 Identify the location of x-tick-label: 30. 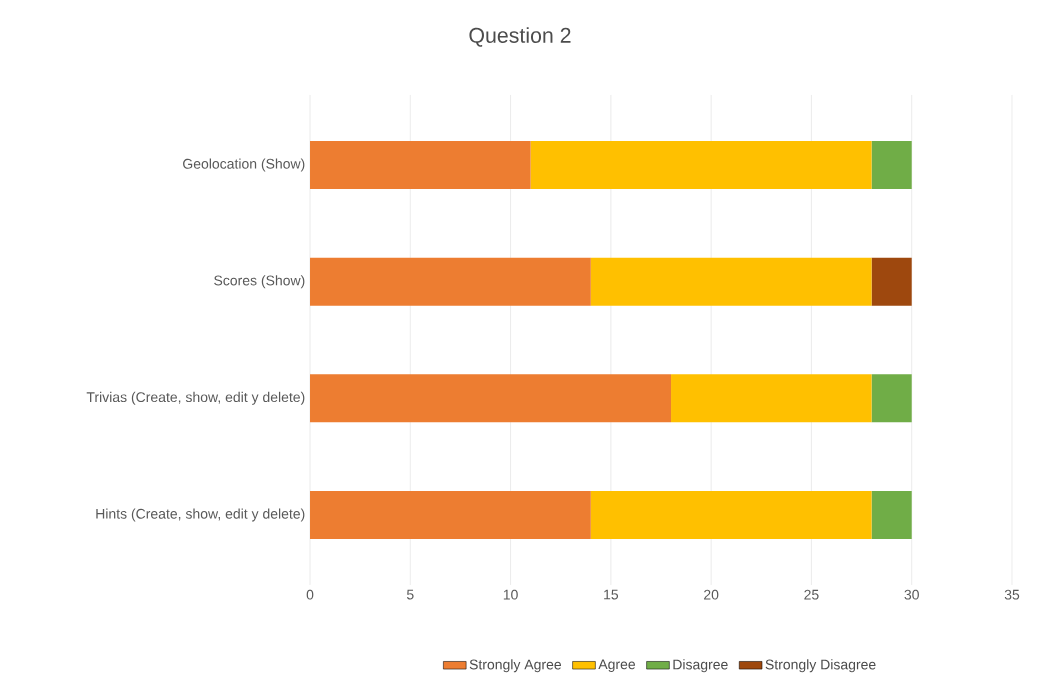
(911, 594).